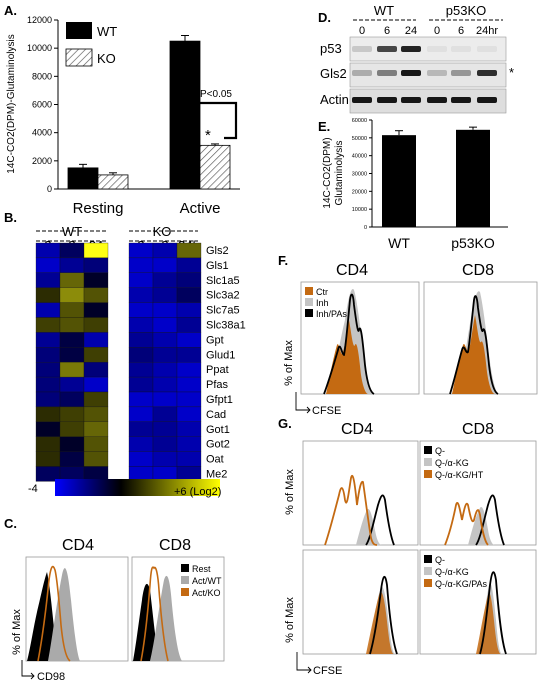 The height and width of the screenshot is (687, 540). What do you see at coordinates (226, 326) in the screenshot?
I see `panel-b-gene-label: Slc38a1` at bounding box center [226, 326].